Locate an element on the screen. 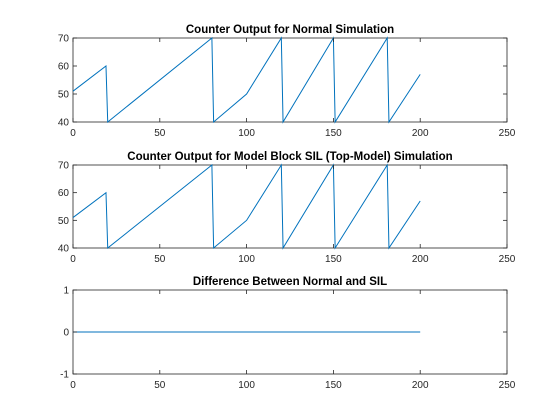 This screenshot has width=560, height=420. chart-title: Difference Between Normal and SIL is located at coordinates (290, 282).